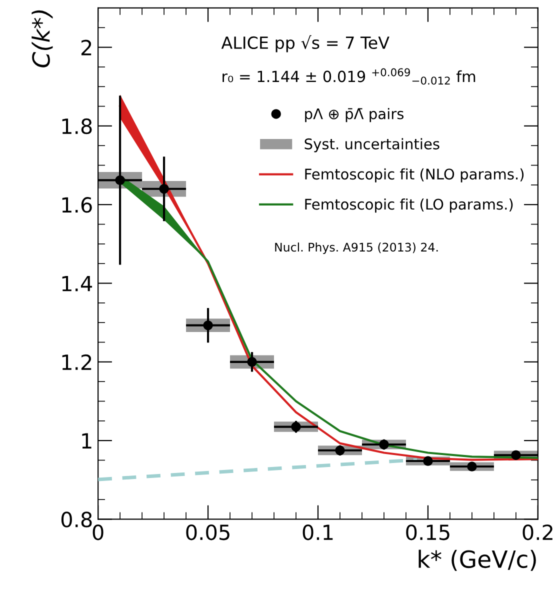 The height and width of the screenshot is (613, 554). Describe the element at coordinates (208, 532) in the screenshot. I see `x-tick-label: 0.05` at that location.